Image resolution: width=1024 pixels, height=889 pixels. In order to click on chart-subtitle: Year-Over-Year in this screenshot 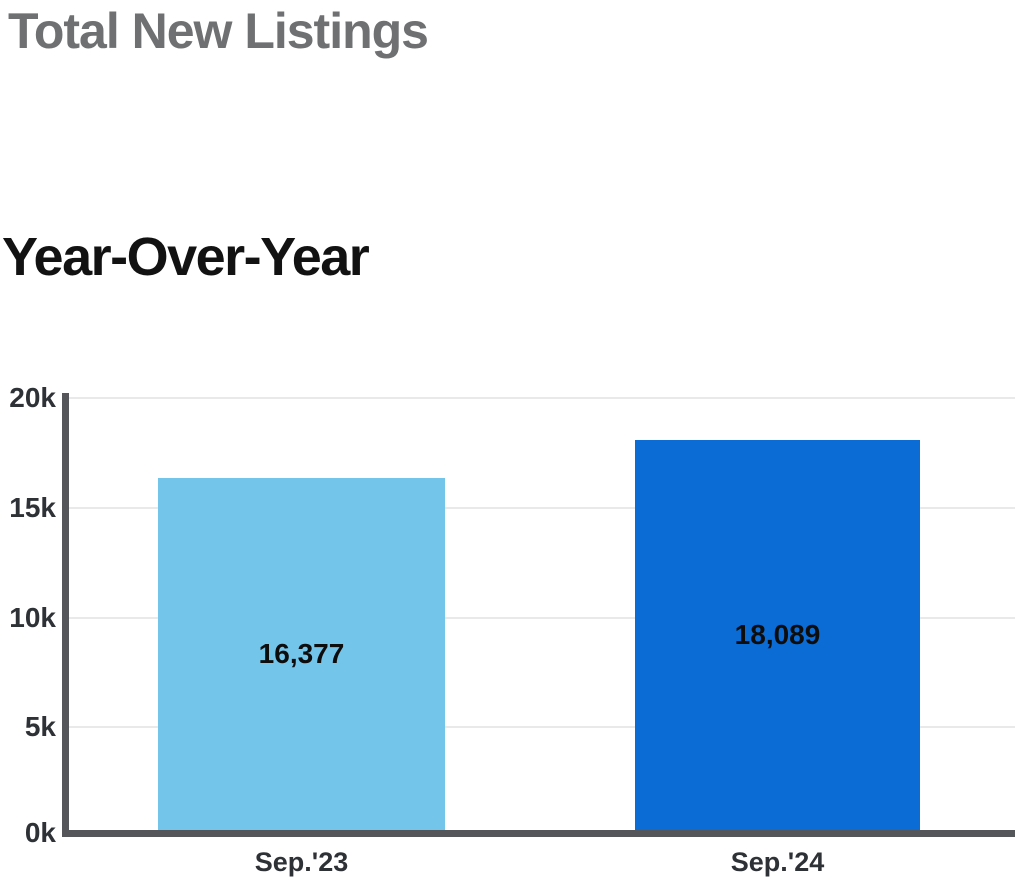, I will do `click(186, 257)`.